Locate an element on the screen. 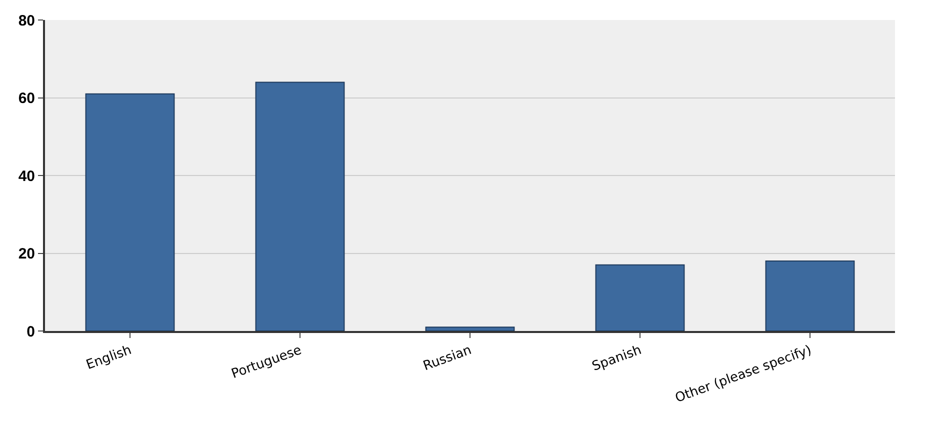 This screenshot has width=925, height=441. y-tick-label: 60 is located at coordinates (26, 98).